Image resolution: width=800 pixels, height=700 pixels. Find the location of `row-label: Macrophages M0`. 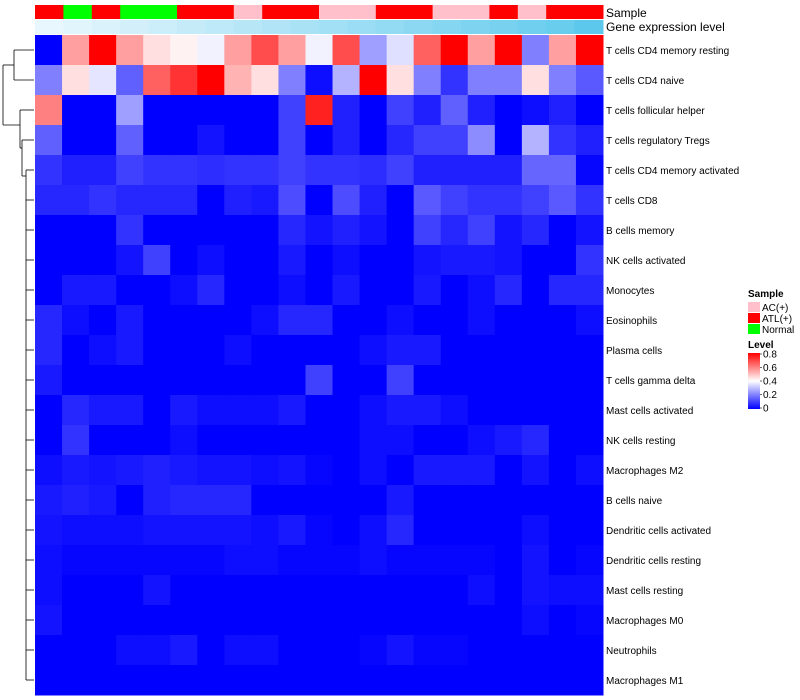

row-label: Macrophages M0 is located at coordinates (645, 621).